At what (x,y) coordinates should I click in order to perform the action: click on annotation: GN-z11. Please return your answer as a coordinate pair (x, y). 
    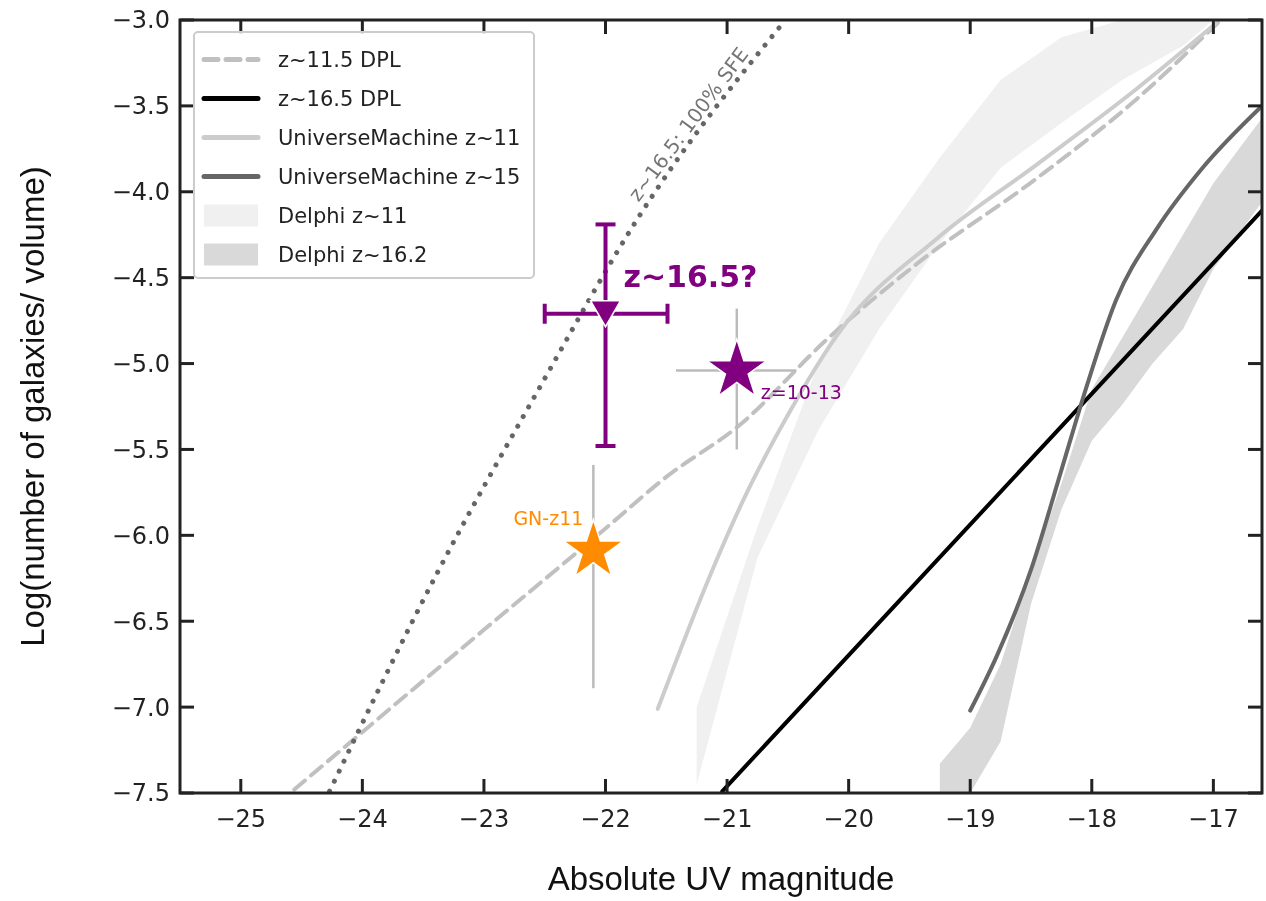
    Looking at the image, I should click on (548, 517).